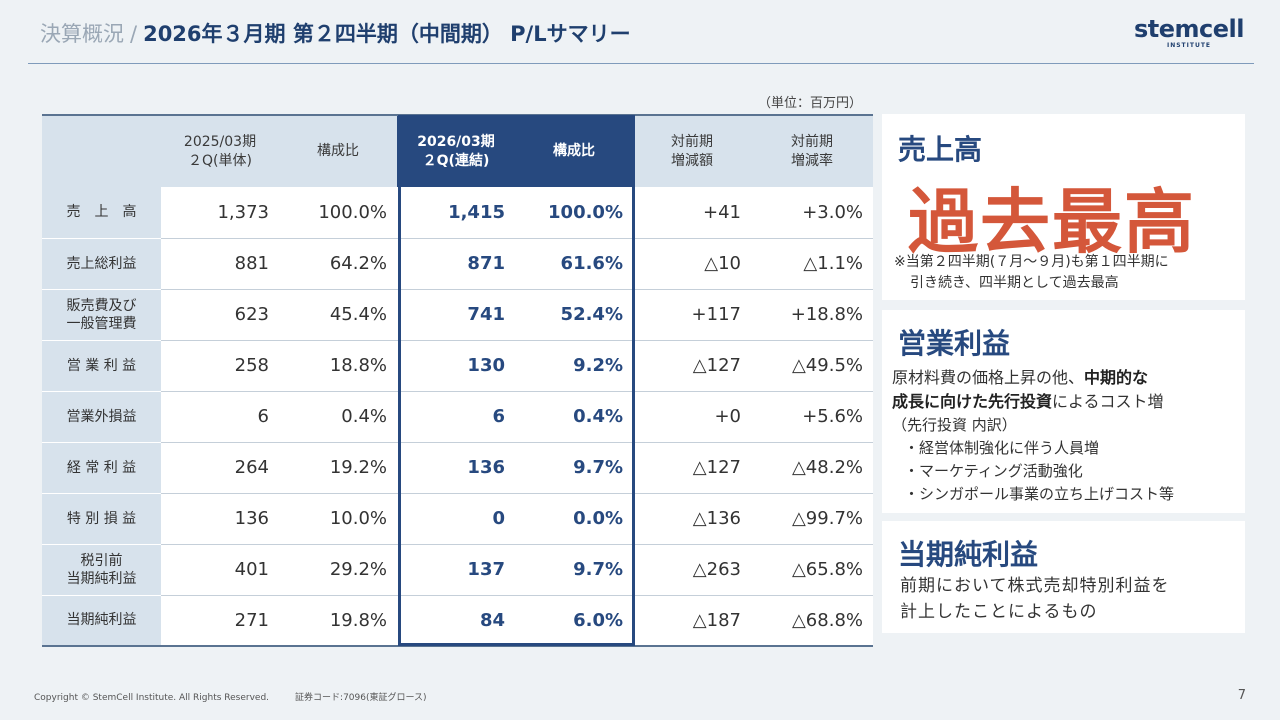  Describe the element at coordinates (692, 315) in the screenshot. I see `cell-diff: +117` at that location.